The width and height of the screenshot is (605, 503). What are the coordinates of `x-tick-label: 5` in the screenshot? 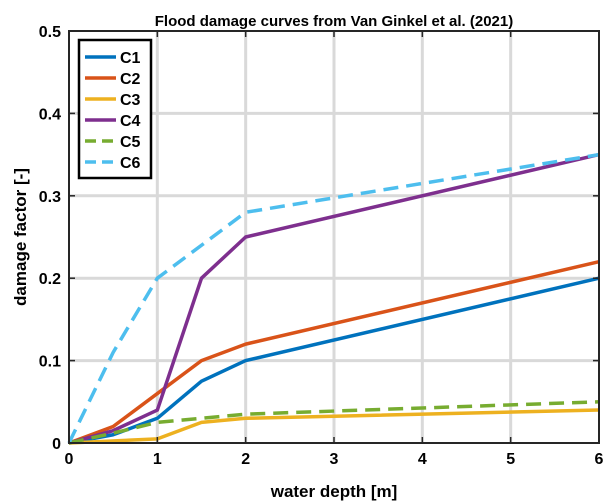 It's located at (510, 459).